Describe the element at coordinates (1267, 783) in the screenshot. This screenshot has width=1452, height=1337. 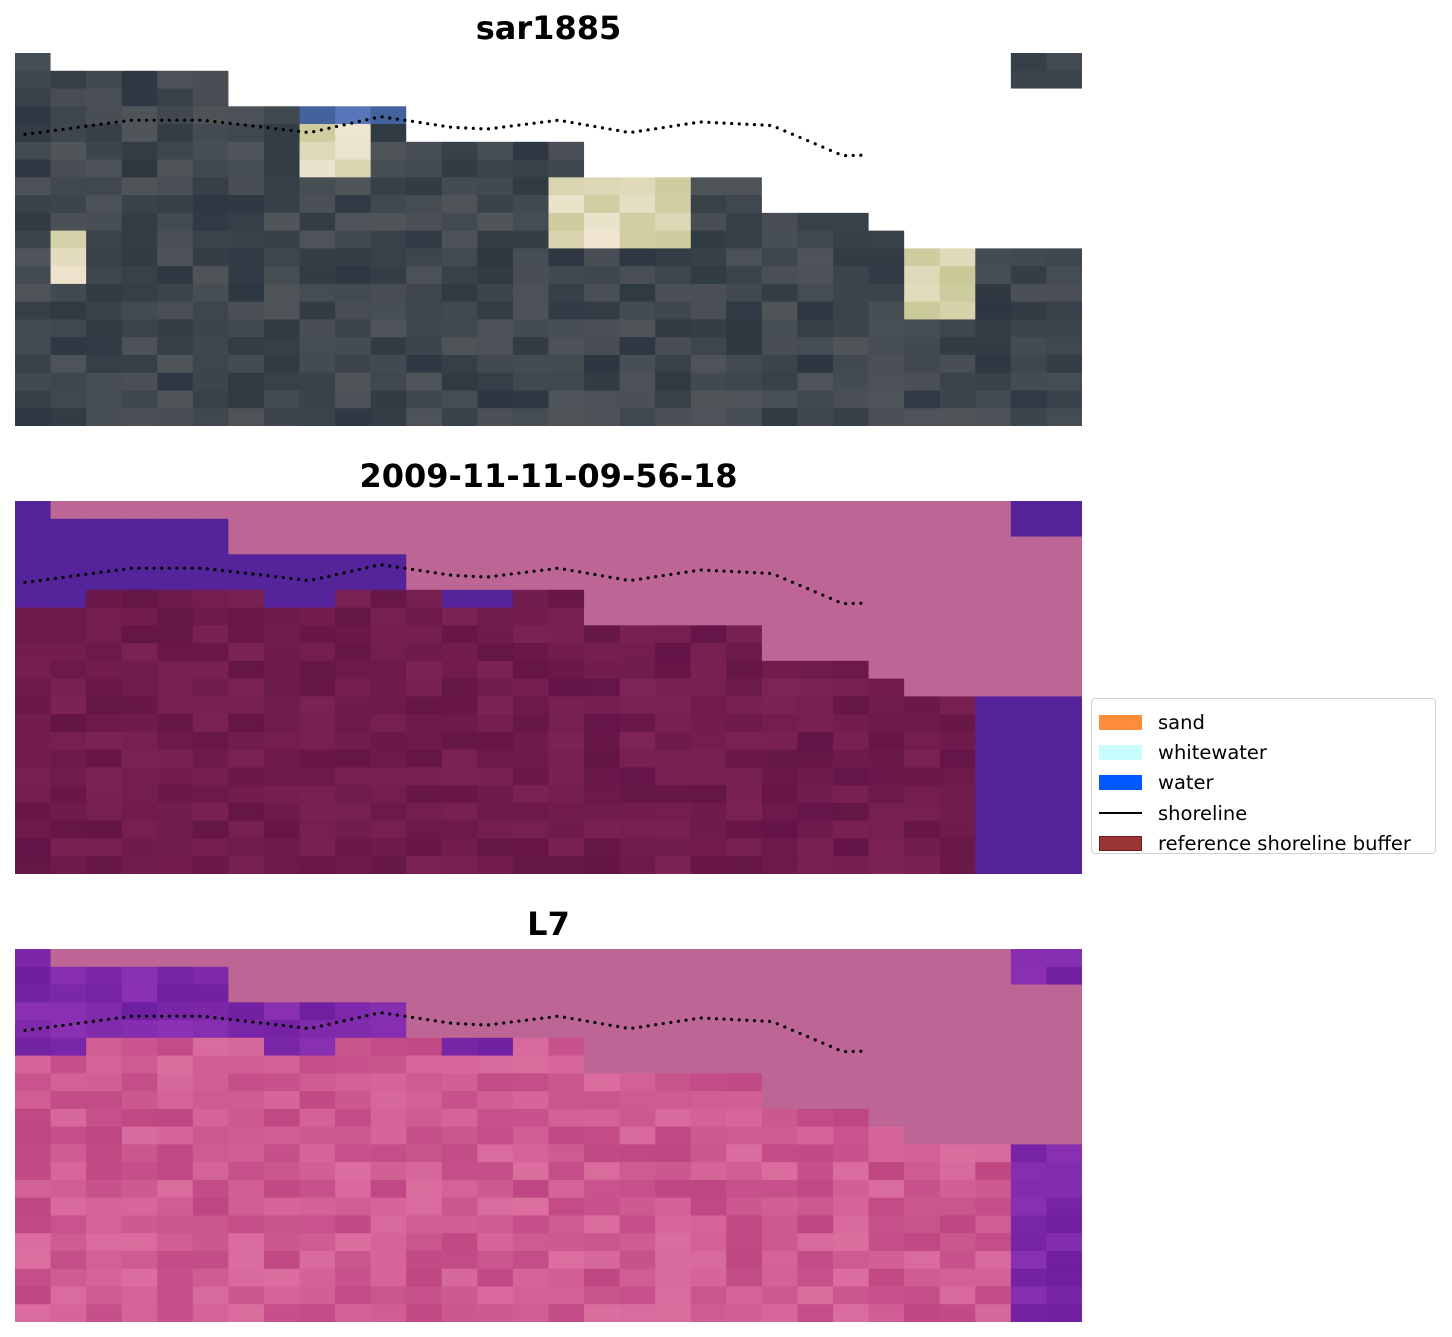
I see `legend-item-water: water` at that location.